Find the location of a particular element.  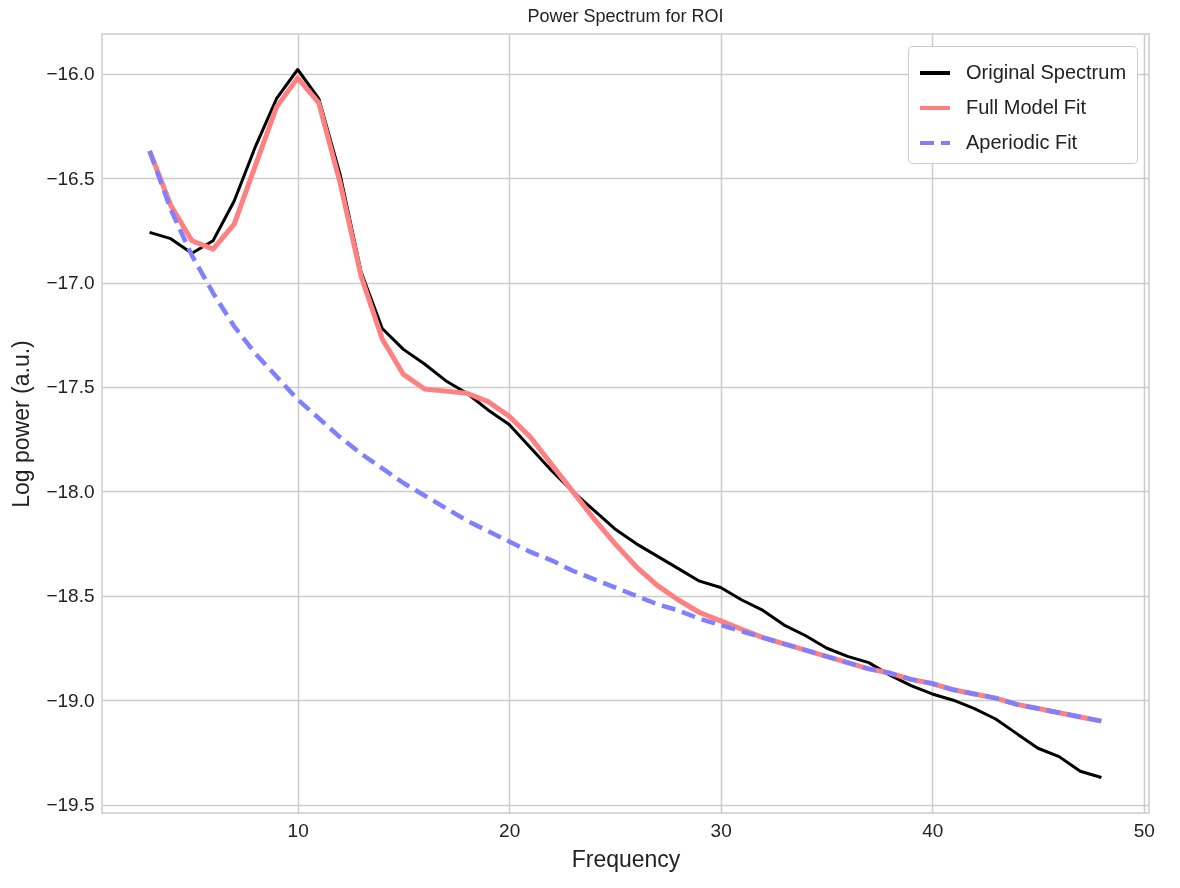

y-tick-label: −18.5 is located at coordinates (70, 596).